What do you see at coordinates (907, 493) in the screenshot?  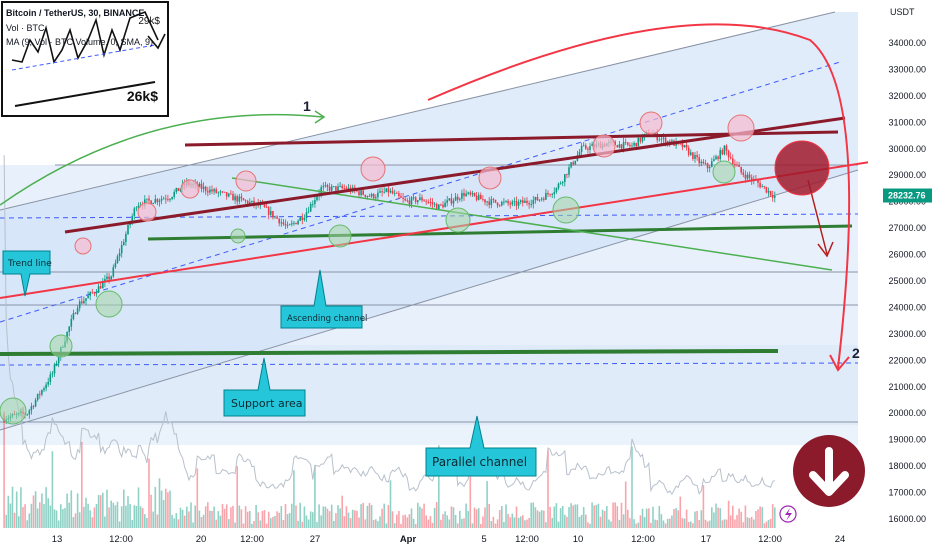 I see `price-tick-label: 17000.00` at bounding box center [907, 493].